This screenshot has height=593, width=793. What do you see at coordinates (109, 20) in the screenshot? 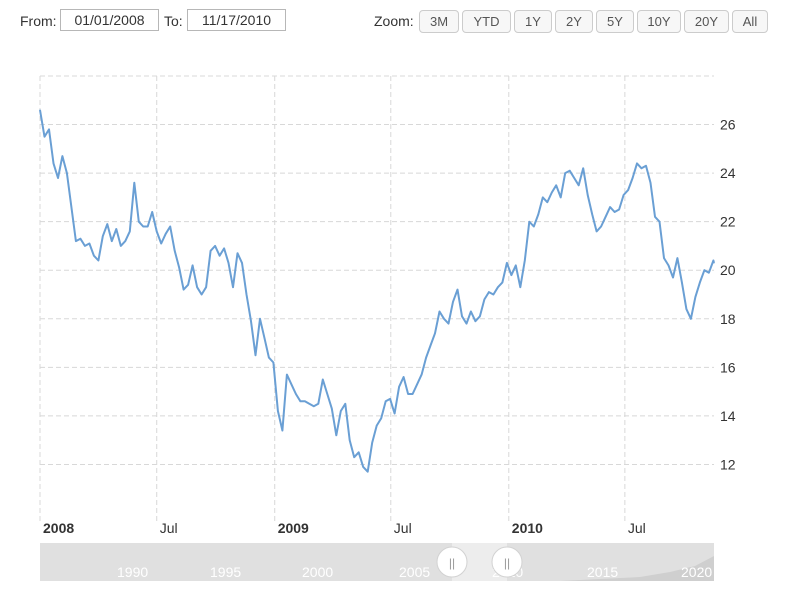
I see `from-date-input: 01/01/2008` at bounding box center [109, 20].